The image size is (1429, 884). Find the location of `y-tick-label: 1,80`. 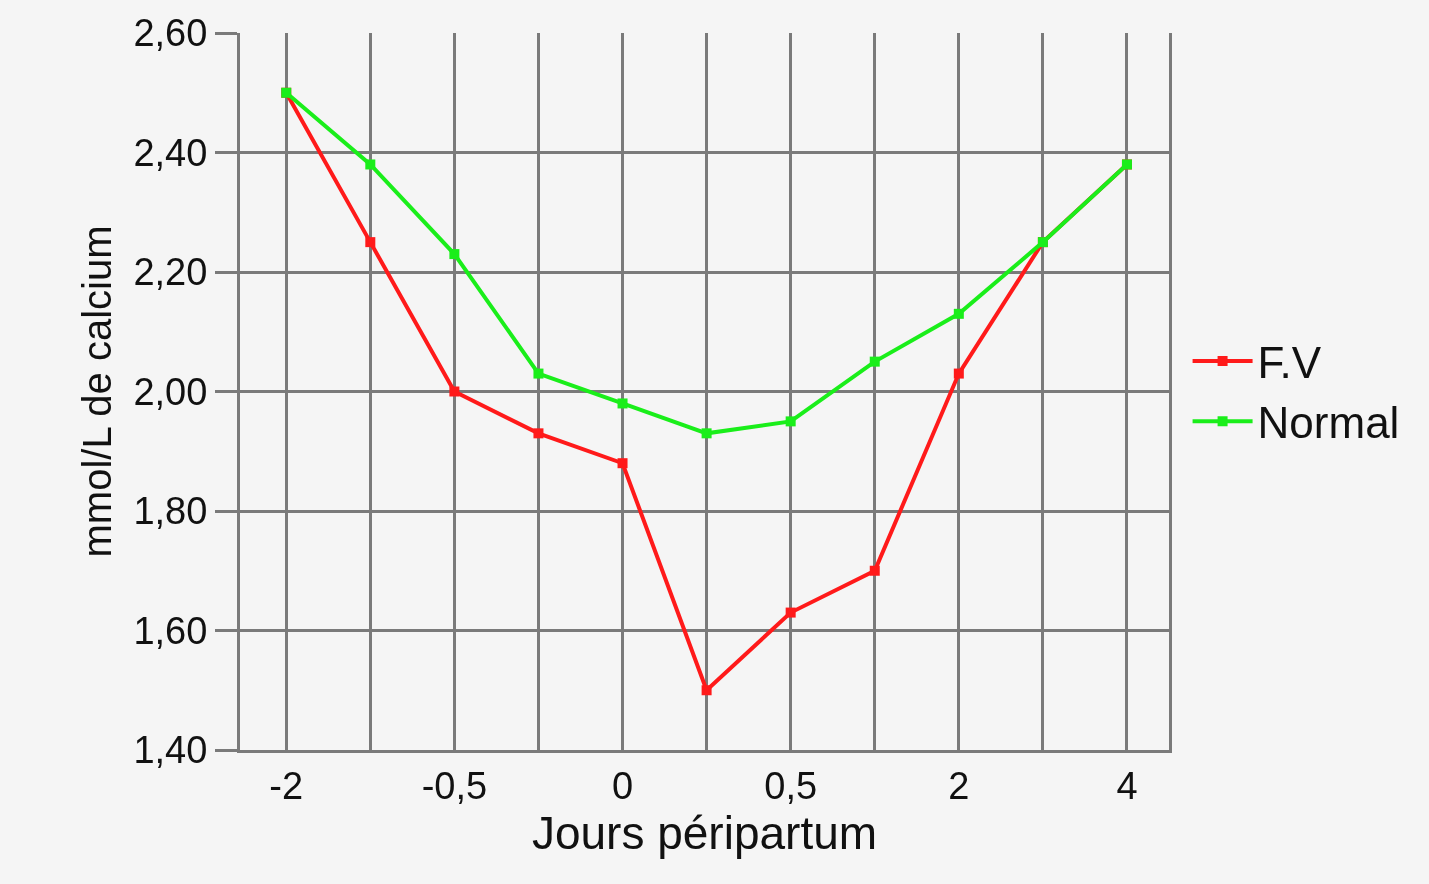

y-tick-label: 1,80 is located at coordinates (170, 511).